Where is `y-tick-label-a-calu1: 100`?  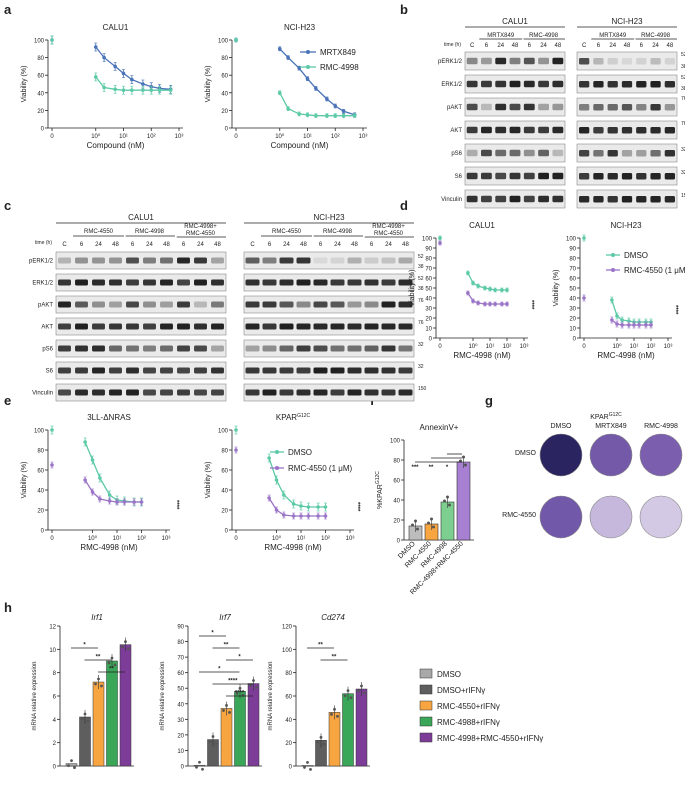 y-tick-label-a-calu1: 100 is located at coordinates (39, 42).